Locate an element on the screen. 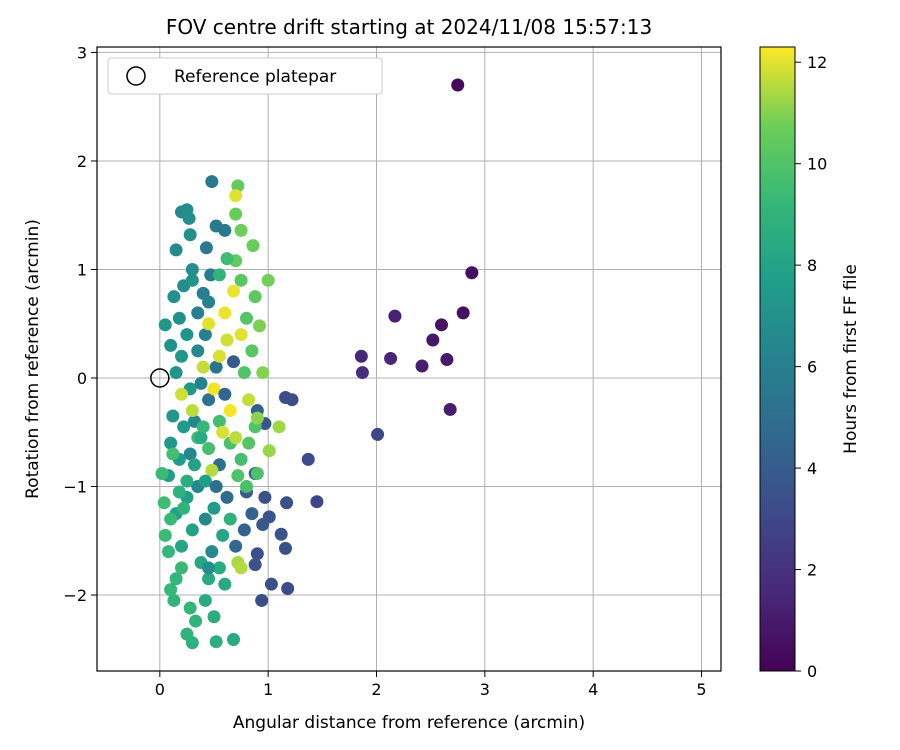 The width and height of the screenshot is (900, 750). colorbar-tick-label: 0 is located at coordinates (812, 671).